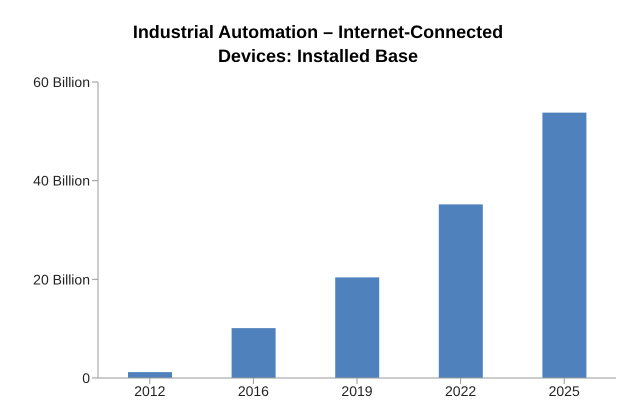 The image size is (637, 416). I want to click on y-tick-label: 20 Billion, so click(61, 279).